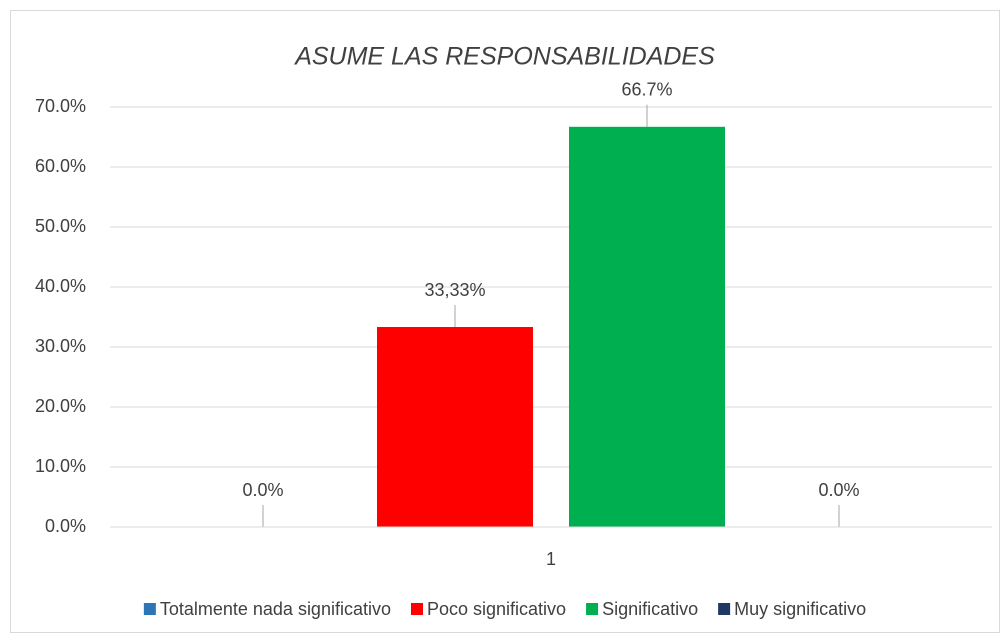 Image resolution: width=1008 pixels, height=641 pixels. What do you see at coordinates (800, 609) in the screenshot?
I see `legend-label: Muy significativo` at bounding box center [800, 609].